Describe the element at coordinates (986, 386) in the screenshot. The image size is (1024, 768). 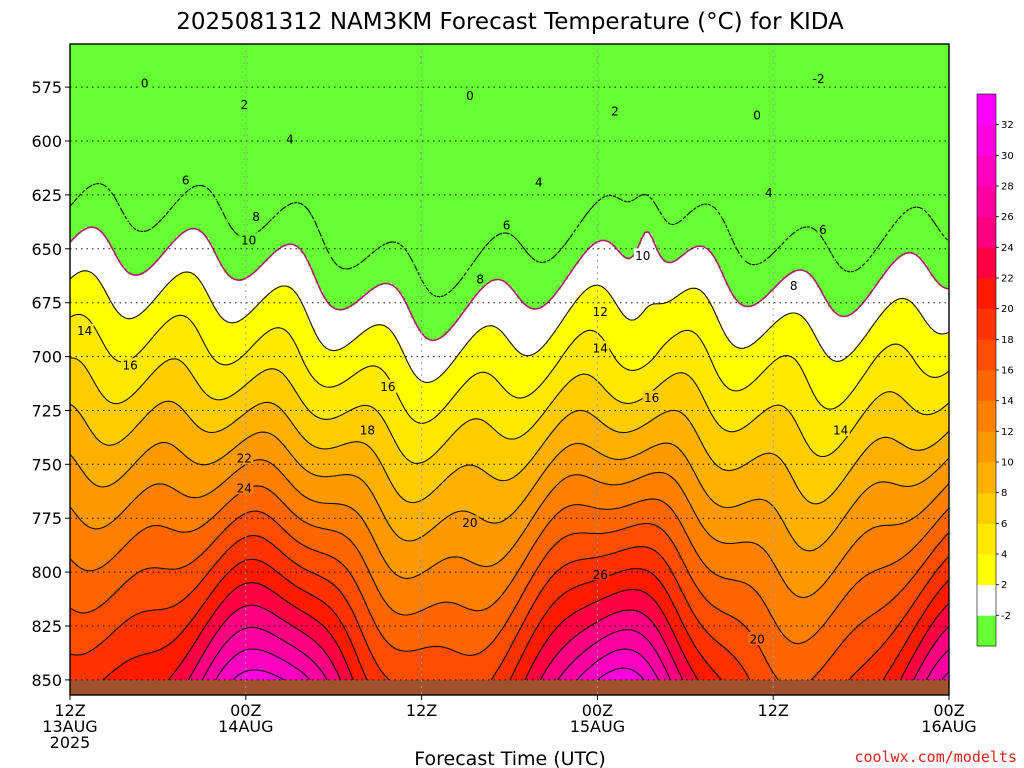
I see `colorbar-swatch` at that location.